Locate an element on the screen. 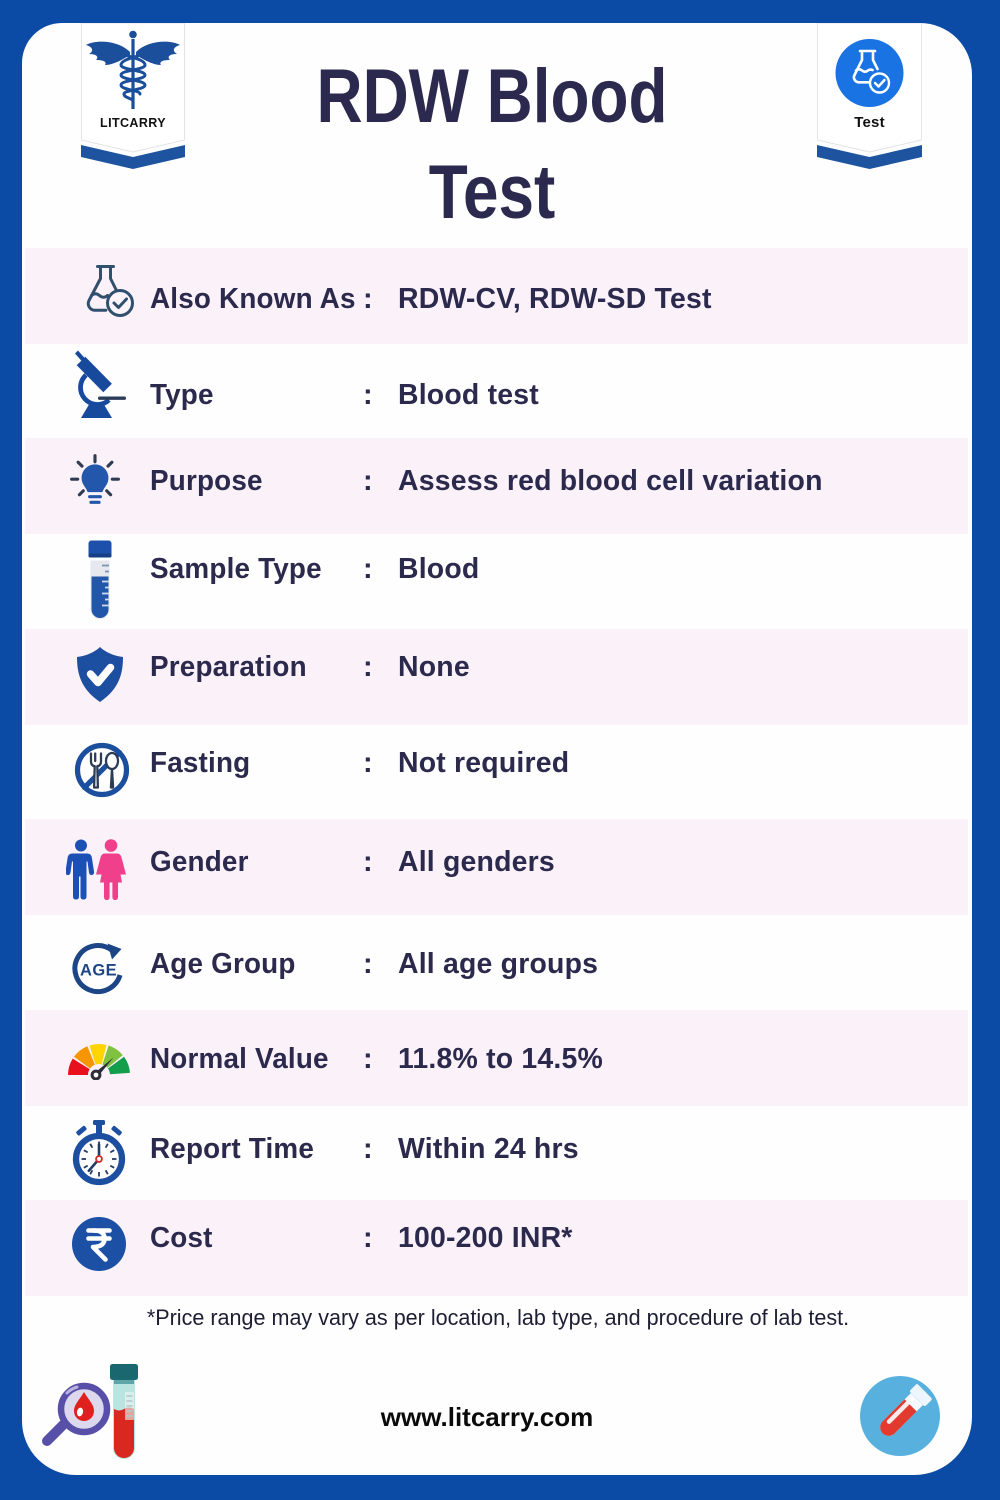 This screenshot has height=1500, width=1000. svg-text: AGE is located at coordinates (98, 971).